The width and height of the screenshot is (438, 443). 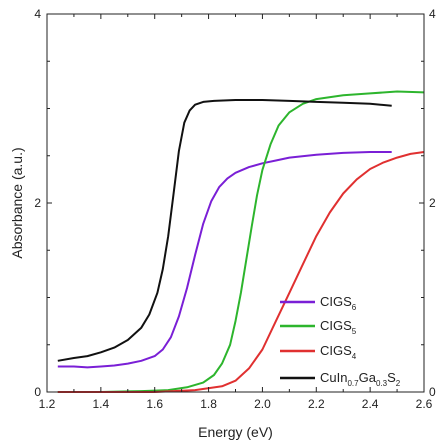 I want to click on y-tick-label-right: 0, so click(x=432, y=392).